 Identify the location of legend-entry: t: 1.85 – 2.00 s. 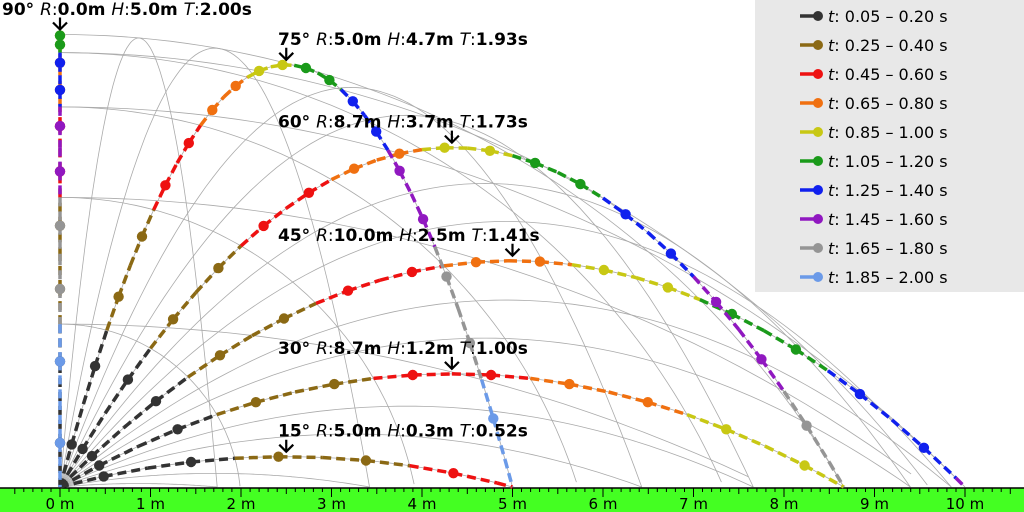
(874, 277).